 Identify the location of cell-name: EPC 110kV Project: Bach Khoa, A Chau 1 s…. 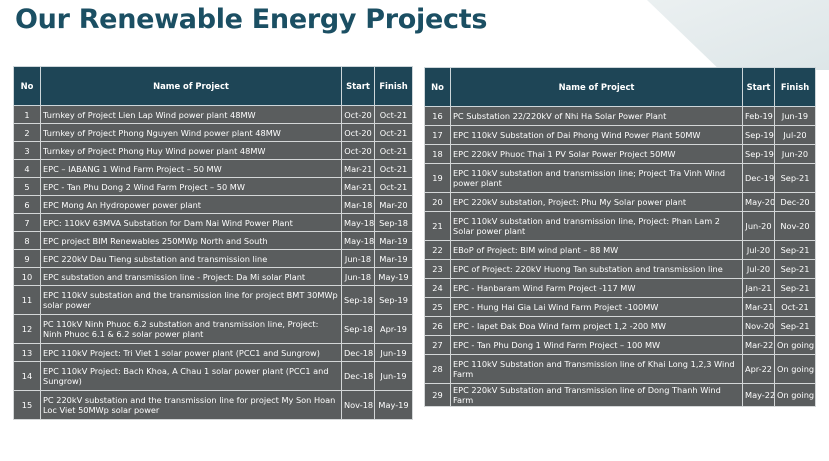
(191, 376).